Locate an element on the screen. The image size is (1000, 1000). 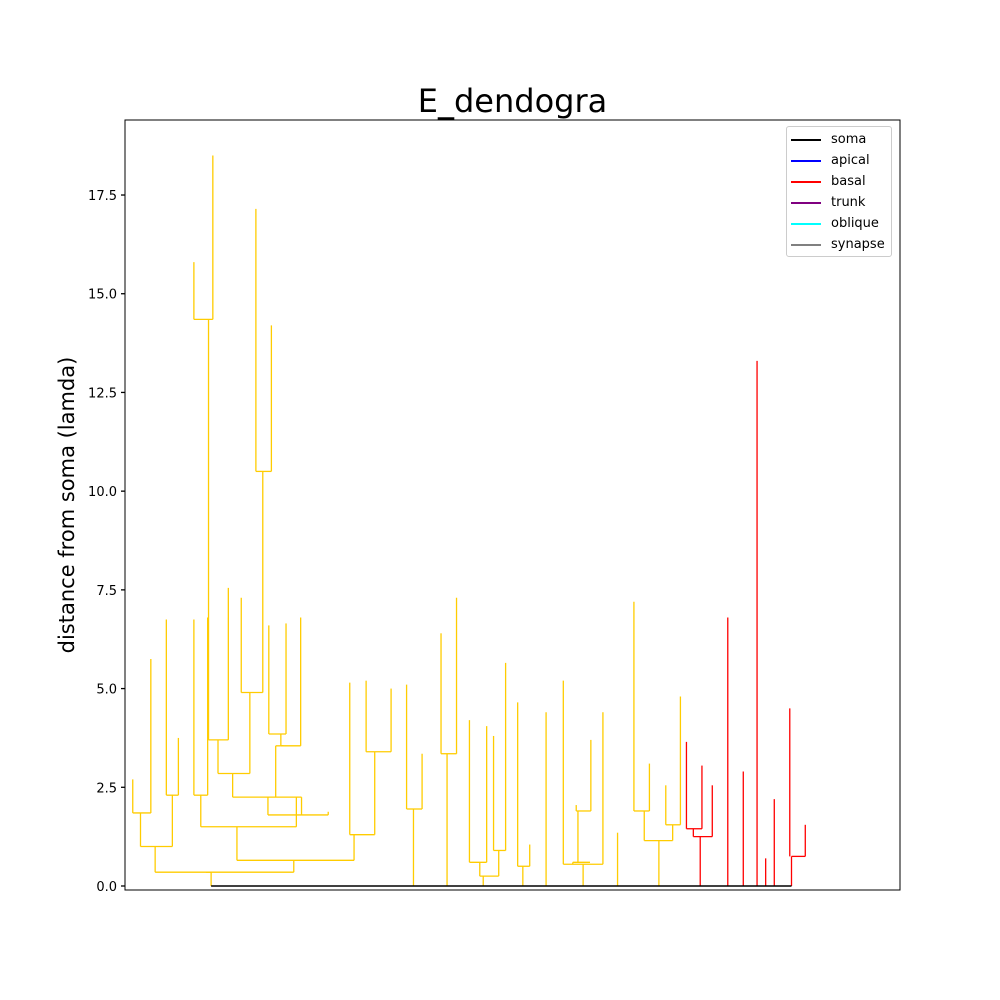
legend-label-synapse: synapse is located at coordinates (858, 244).